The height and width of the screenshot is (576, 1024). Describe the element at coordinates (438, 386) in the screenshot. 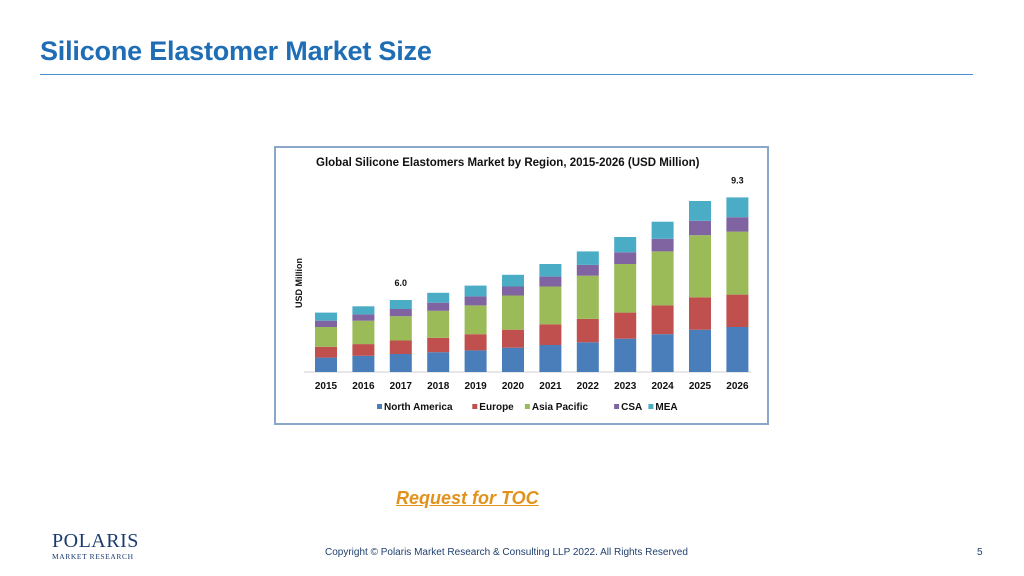

I see `x-tick-label: 2018` at that location.